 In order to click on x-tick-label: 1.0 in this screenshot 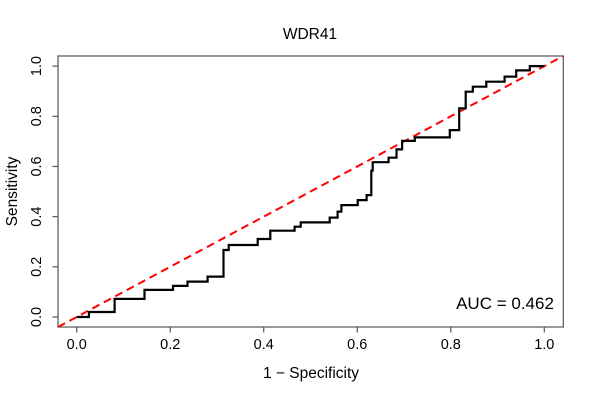, I will do `click(544, 345)`.